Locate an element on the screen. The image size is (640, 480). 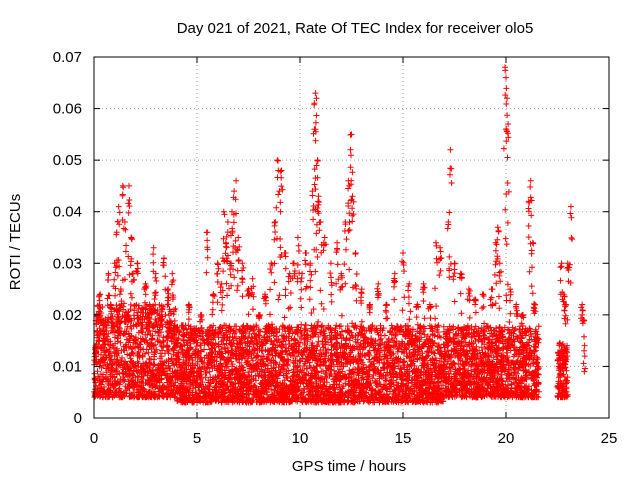
y-tick-label: 0.05 is located at coordinates (67, 160).